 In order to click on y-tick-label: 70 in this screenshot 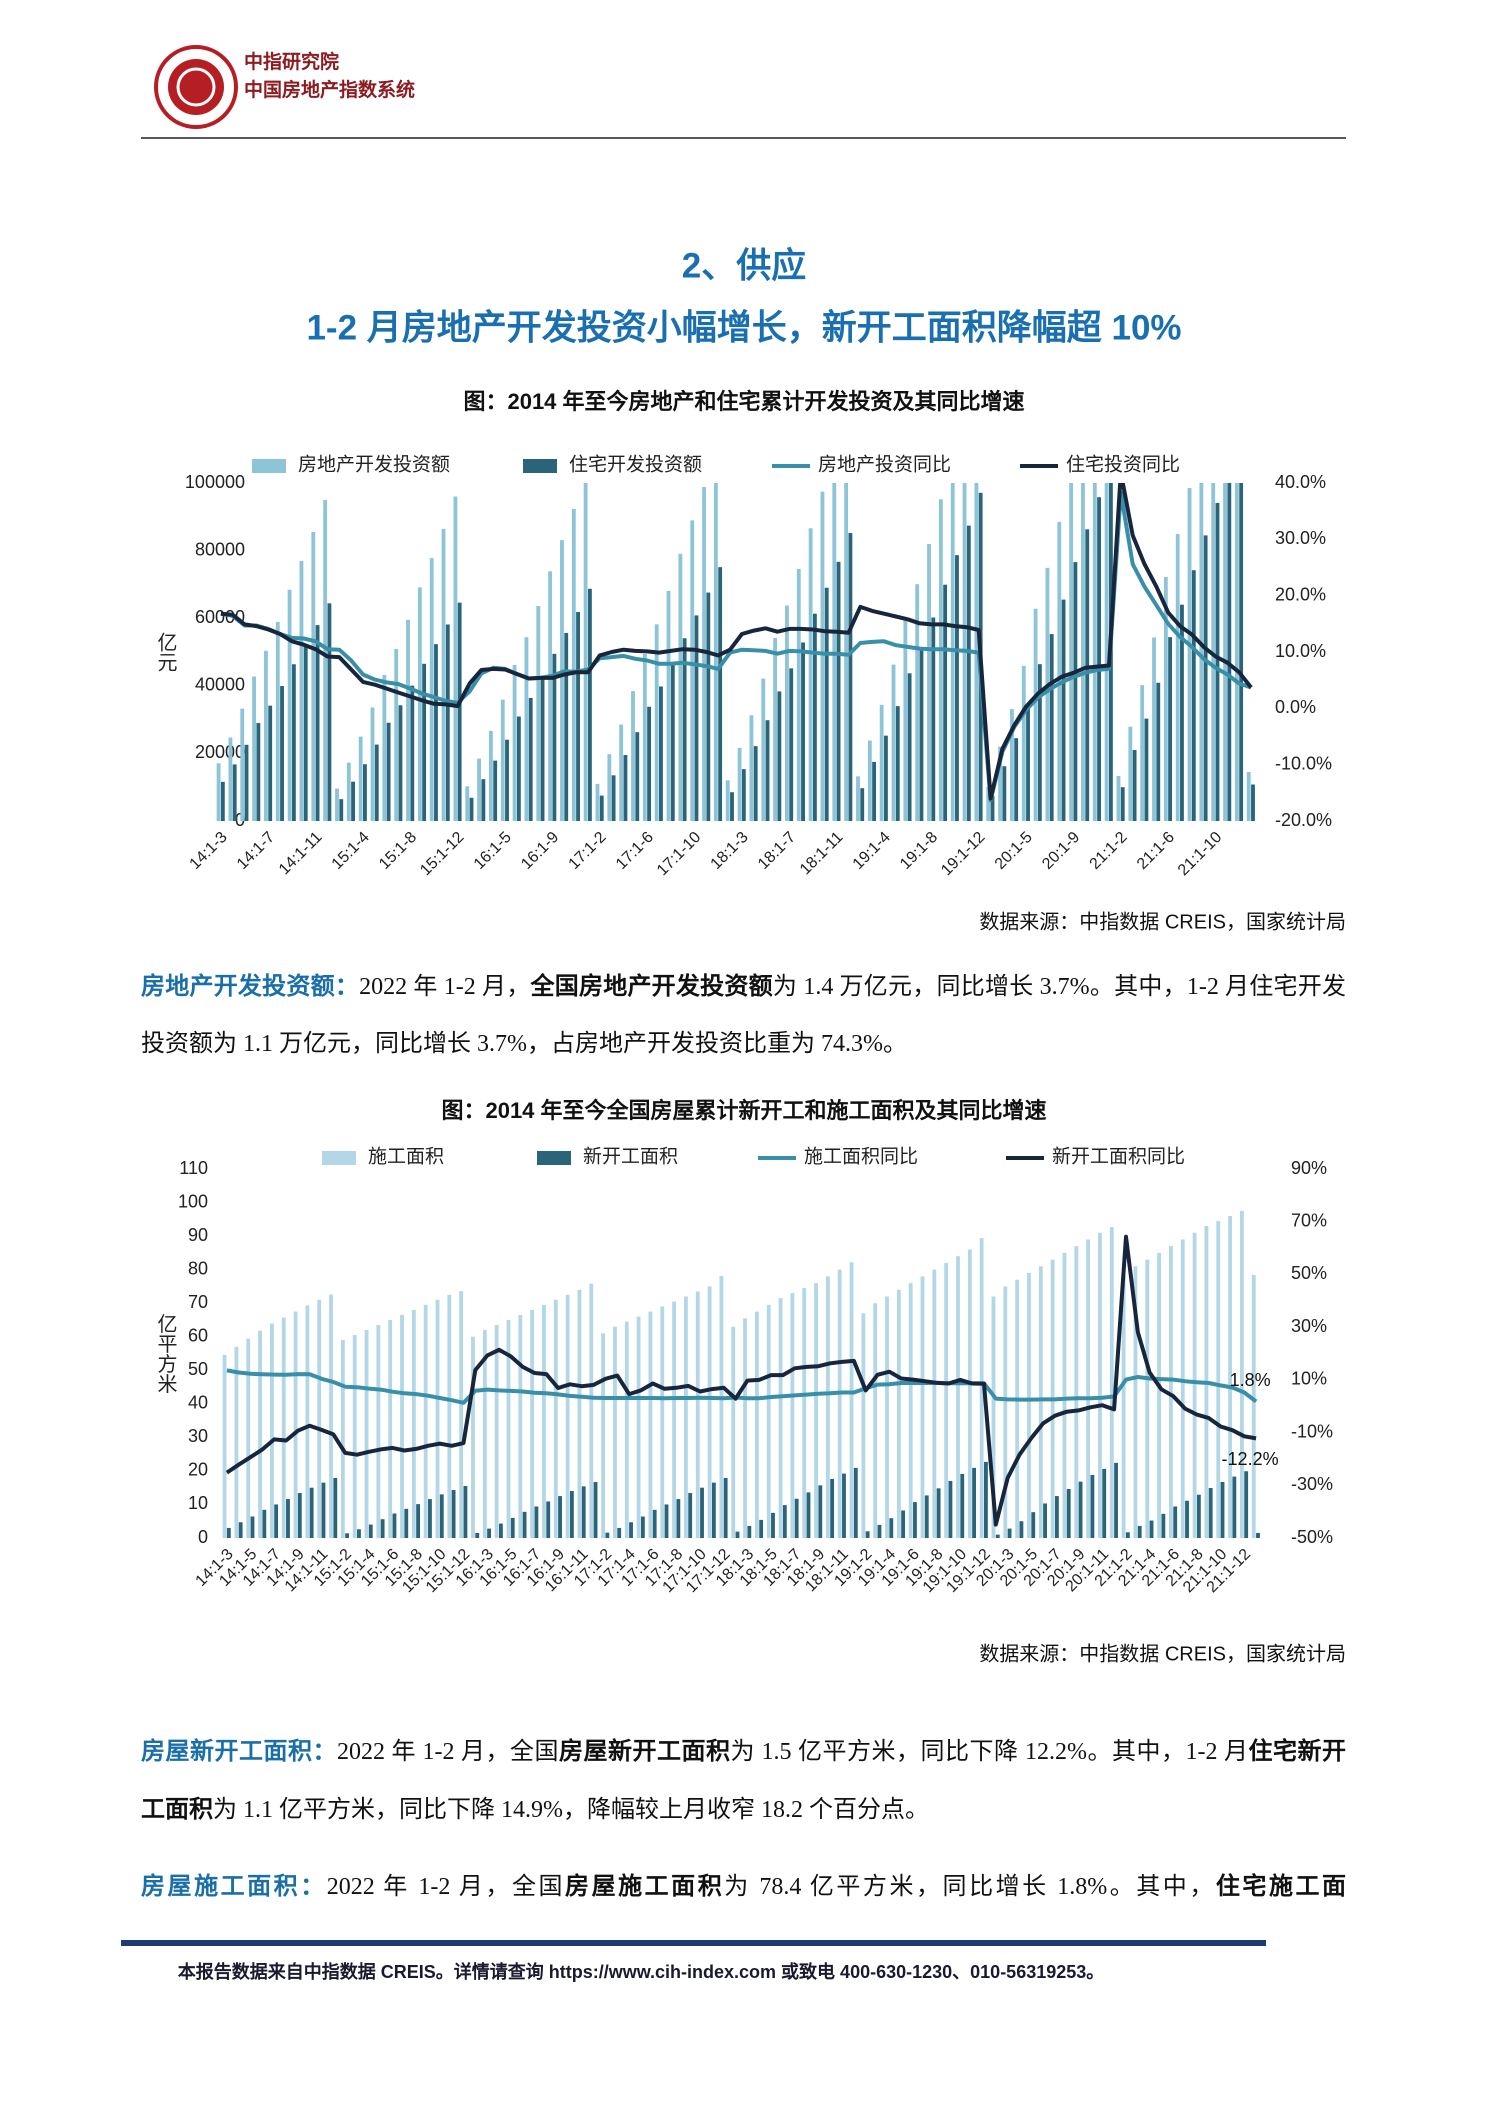, I will do `click(198, 1302)`.